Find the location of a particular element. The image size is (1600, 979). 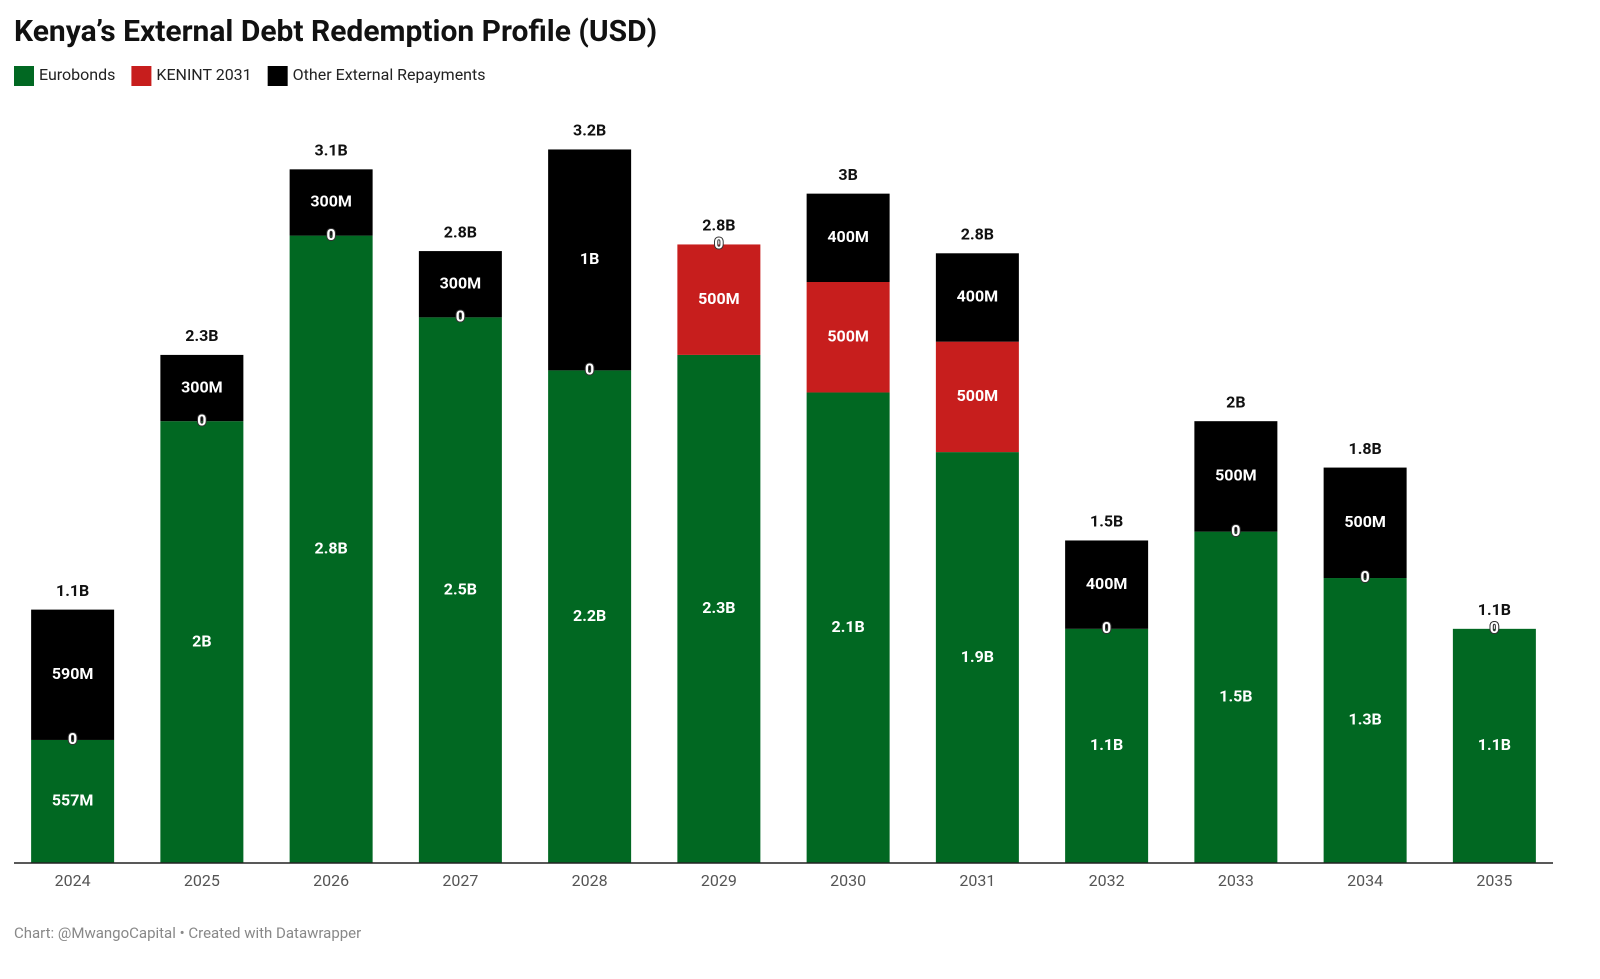

total-label: 2B is located at coordinates (1235, 401).